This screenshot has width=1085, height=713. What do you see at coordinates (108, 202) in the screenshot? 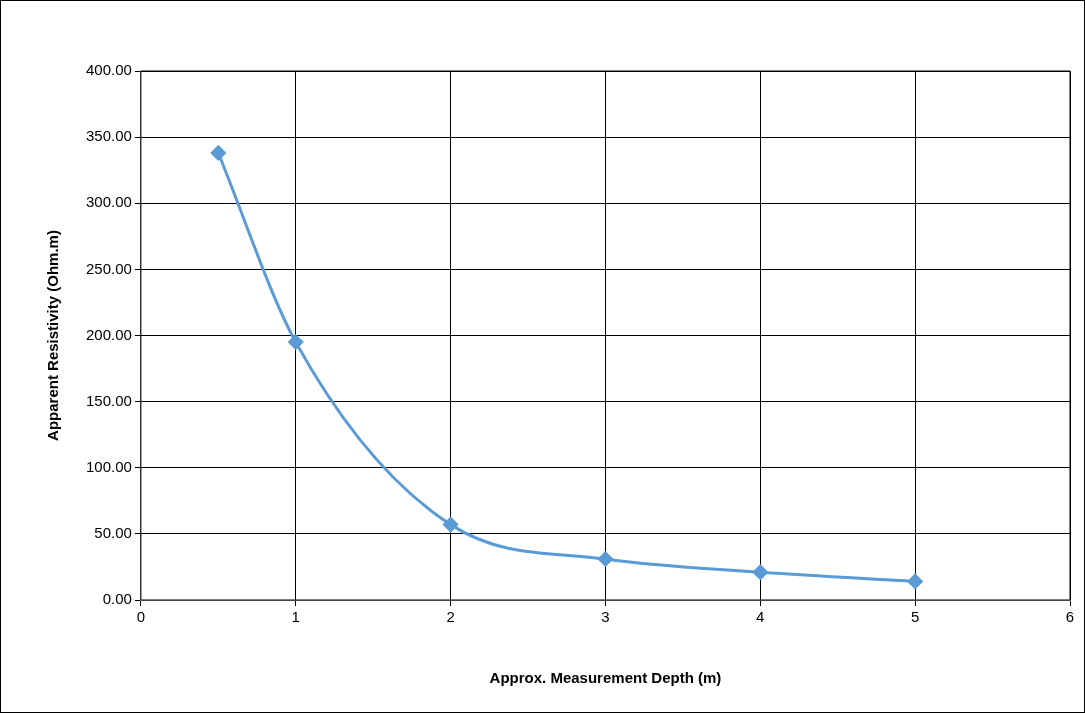
I see `y-tick-label: 300.00` at bounding box center [108, 202].